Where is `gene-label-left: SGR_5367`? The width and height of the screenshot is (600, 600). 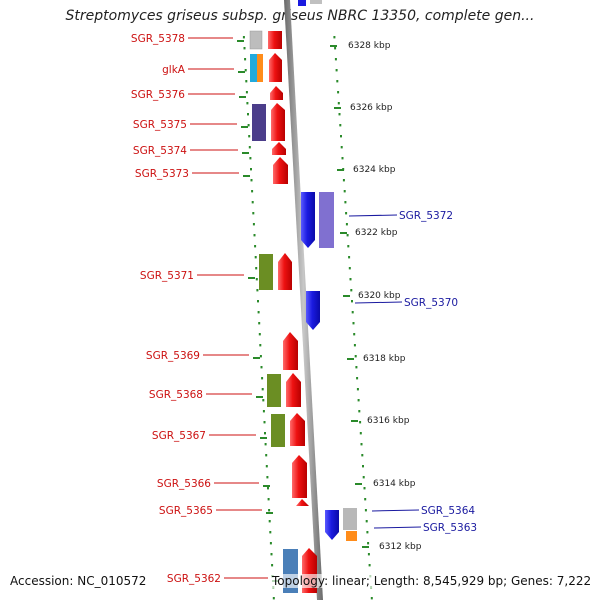 gene-label-left: SGR_5367 is located at coordinates (179, 436).